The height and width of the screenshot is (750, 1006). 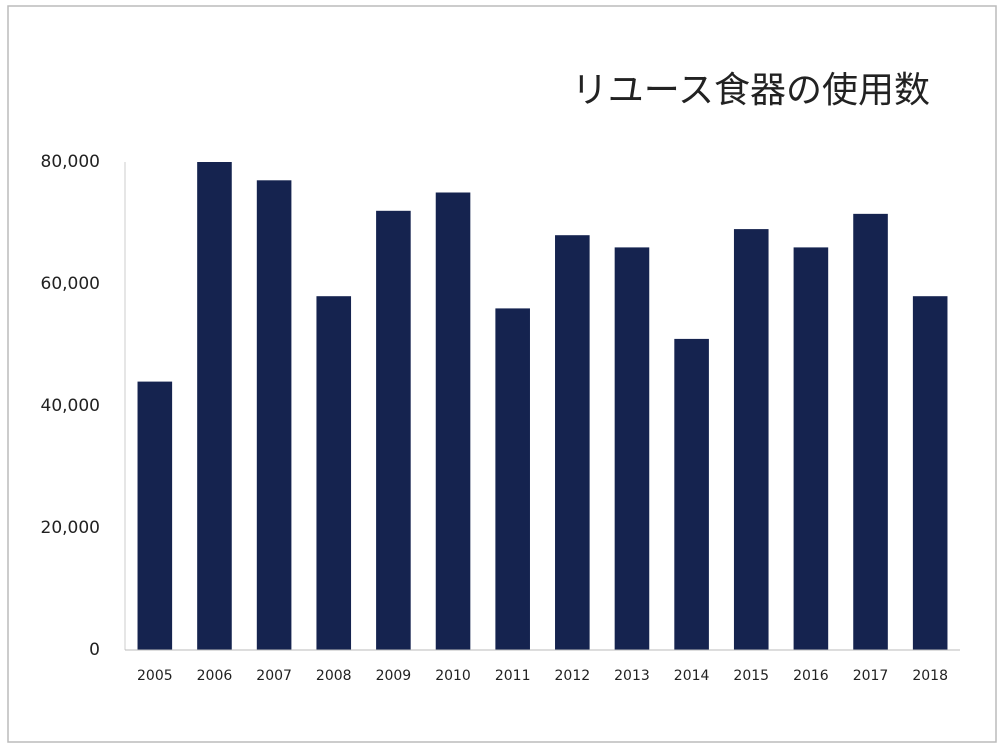 What do you see at coordinates (94, 650) in the screenshot?
I see `y-tick-label: 0` at bounding box center [94, 650].